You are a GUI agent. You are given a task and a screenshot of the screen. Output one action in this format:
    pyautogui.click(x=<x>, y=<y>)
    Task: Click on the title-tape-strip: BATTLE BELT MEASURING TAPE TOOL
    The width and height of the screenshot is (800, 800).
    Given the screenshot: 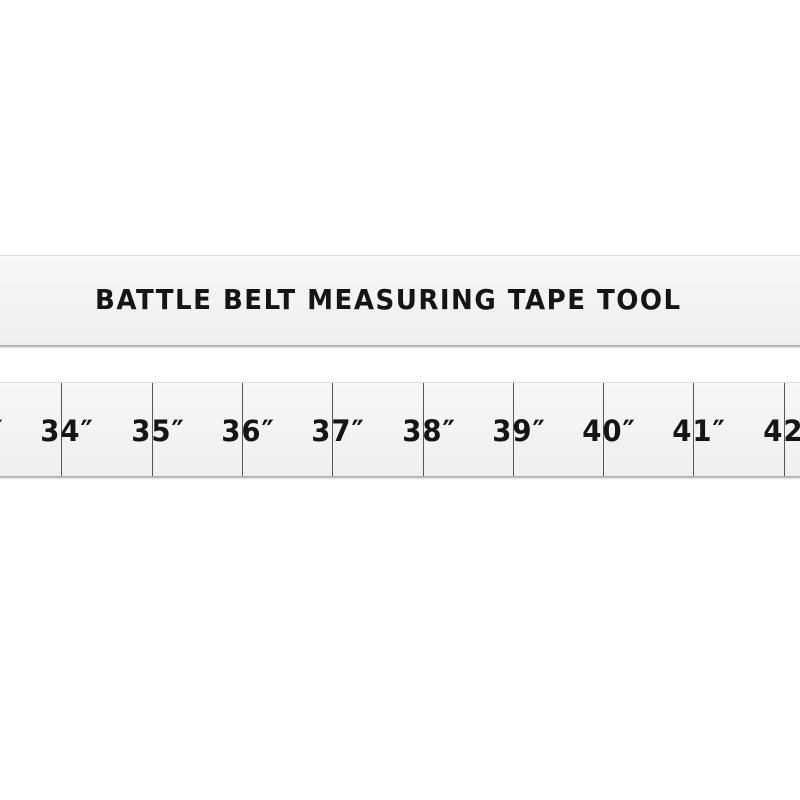 What is the action you would take?
    pyautogui.click(x=400, y=300)
    